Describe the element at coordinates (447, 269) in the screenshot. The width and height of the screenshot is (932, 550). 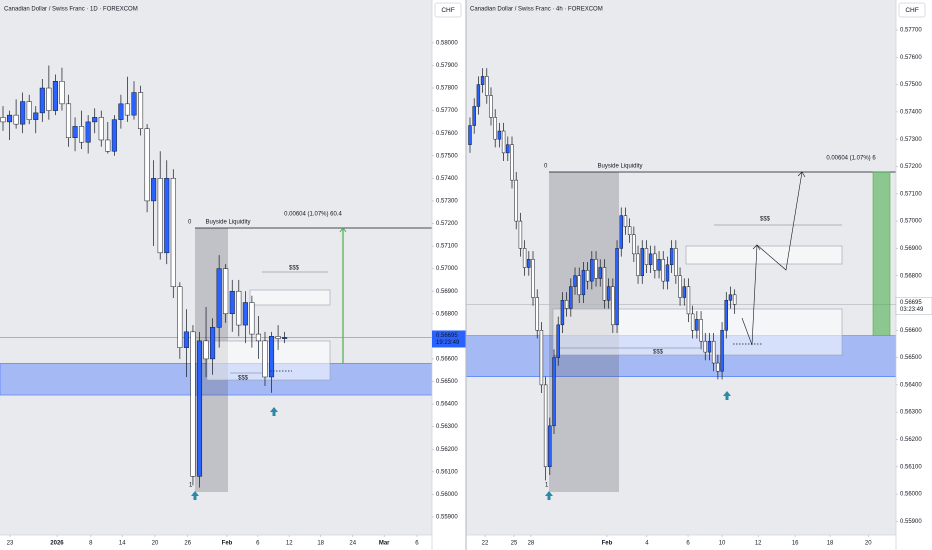
I see `y-tick-label: 0.57000` at that location.